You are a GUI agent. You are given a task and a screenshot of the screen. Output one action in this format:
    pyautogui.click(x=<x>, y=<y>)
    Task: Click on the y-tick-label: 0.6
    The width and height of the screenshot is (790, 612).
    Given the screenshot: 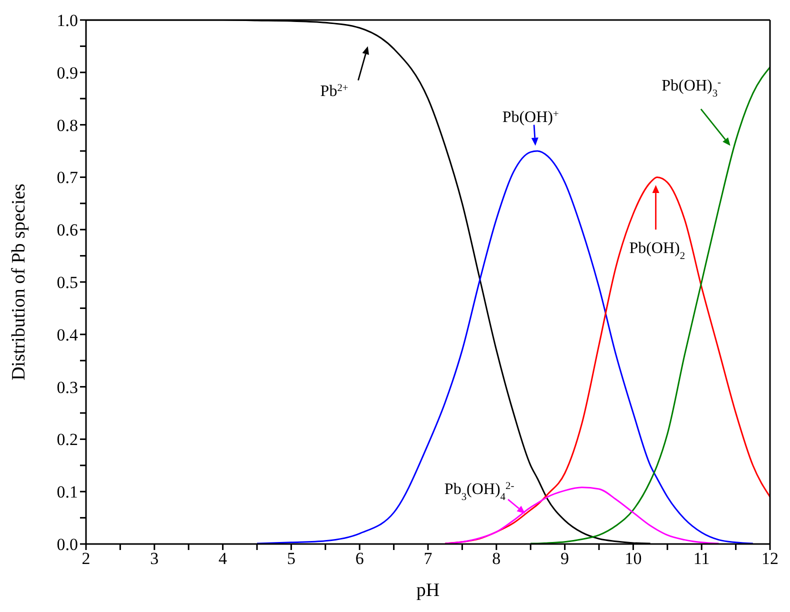 What is the action you would take?
    pyautogui.click(x=67, y=230)
    